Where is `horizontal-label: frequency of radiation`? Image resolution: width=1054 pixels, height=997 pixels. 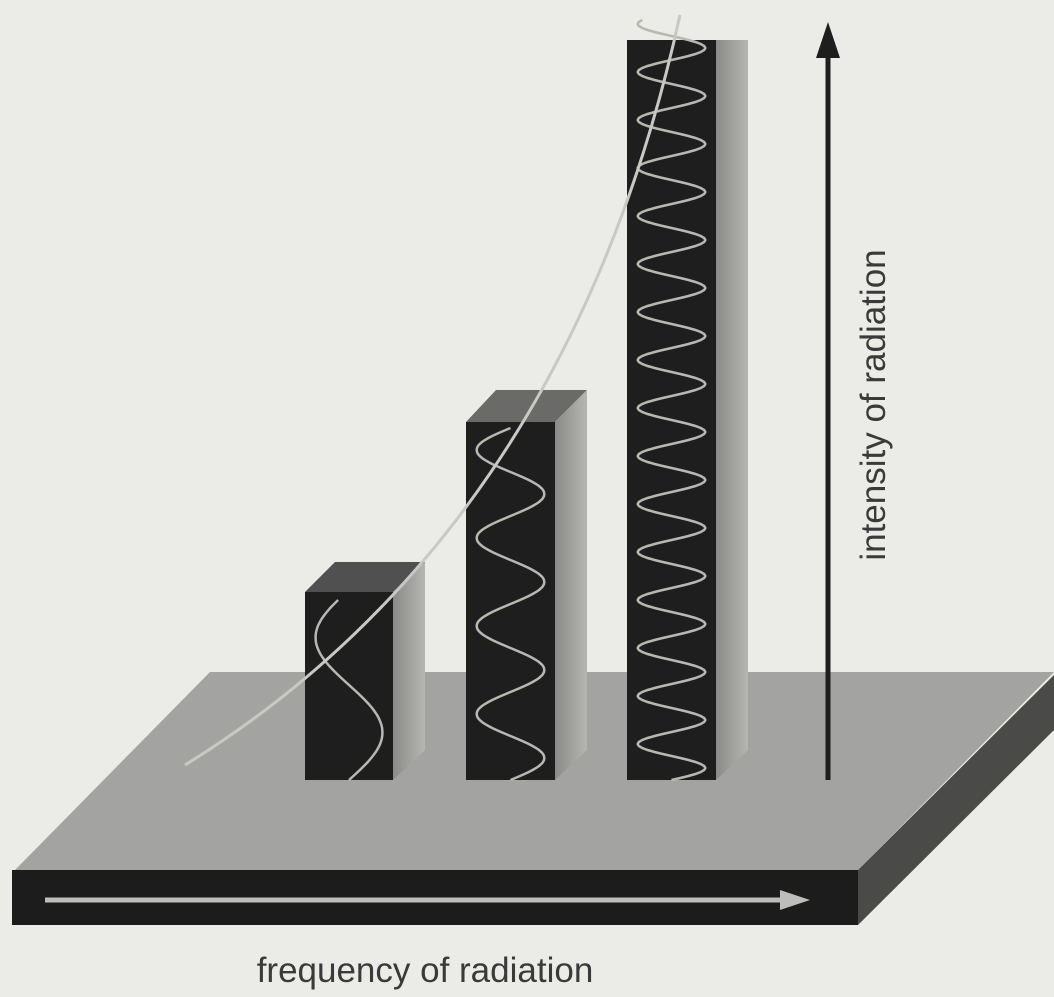
horizontal-label: frequency of radiation is located at coordinates (425, 970).